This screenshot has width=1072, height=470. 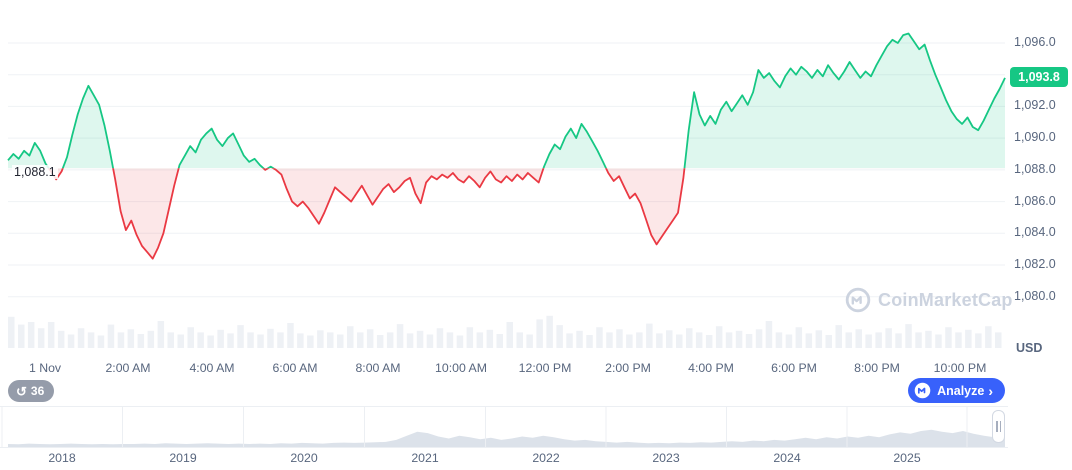 What do you see at coordinates (45, 368) in the screenshot?
I see `x-axis-label: 1 Nov` at bounding box center [45, 368].